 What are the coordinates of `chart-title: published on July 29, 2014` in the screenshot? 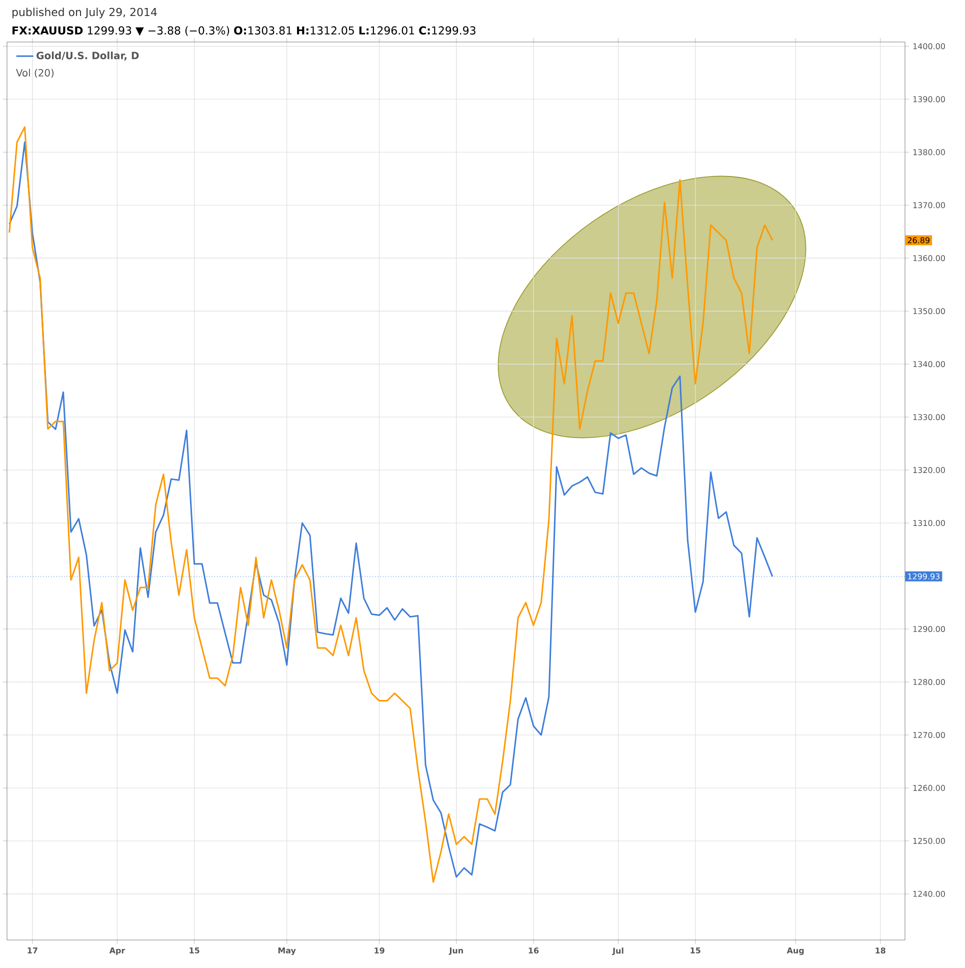 It's located at (84, 13).